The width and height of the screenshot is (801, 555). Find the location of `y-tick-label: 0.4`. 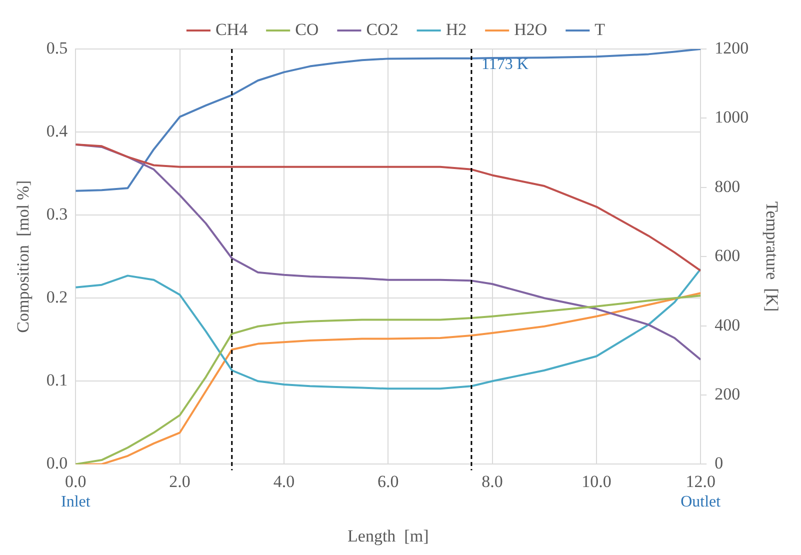

y-tick-label: 0.4 is located at coordinates (57, 131).